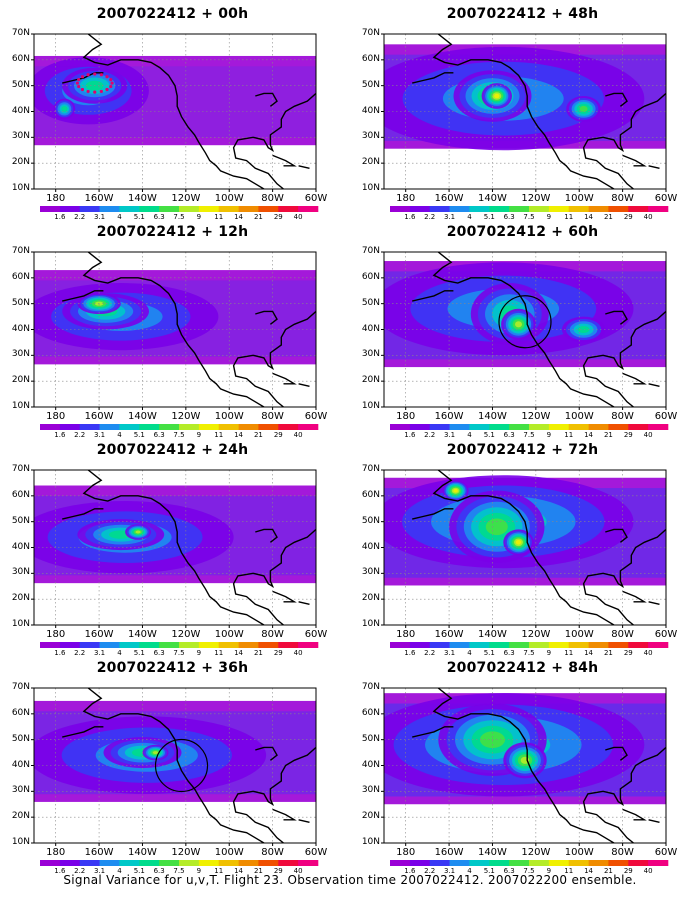 Image resolution: width=700 pixels, height=900 pixels. Describe the element at coordinates (522, 232) in the screenshot. I see `panel-title: 2007022412 + 60h` at that location.